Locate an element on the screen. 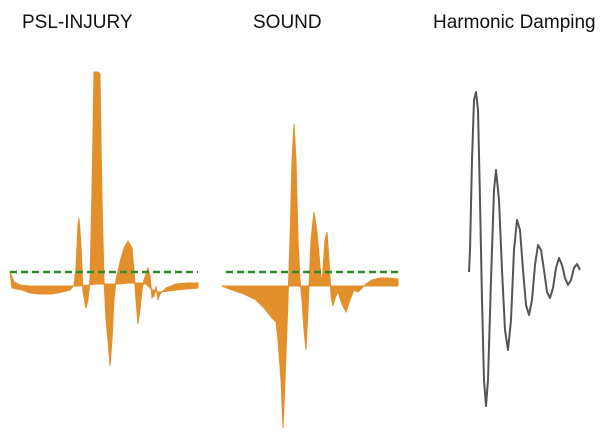 The width and height of the screenshot is (616, 436). panel-title-sound: SOUND is located at coordinates (287, 22).